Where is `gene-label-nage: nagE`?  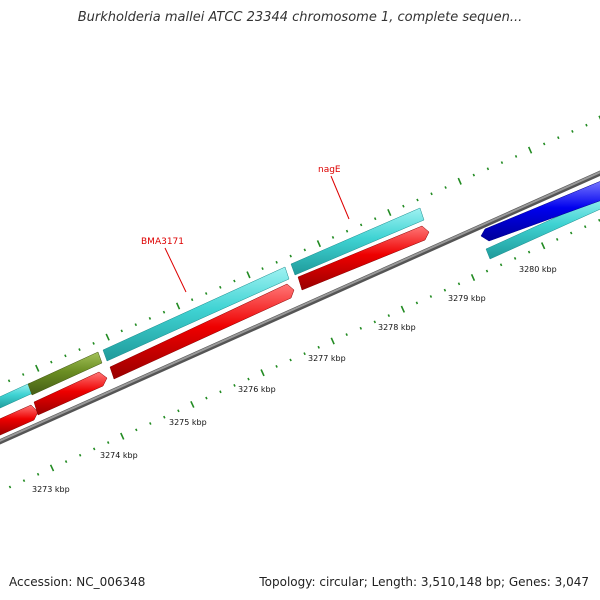
gene-label-nage: nagE is located at coordinates (334, 192).